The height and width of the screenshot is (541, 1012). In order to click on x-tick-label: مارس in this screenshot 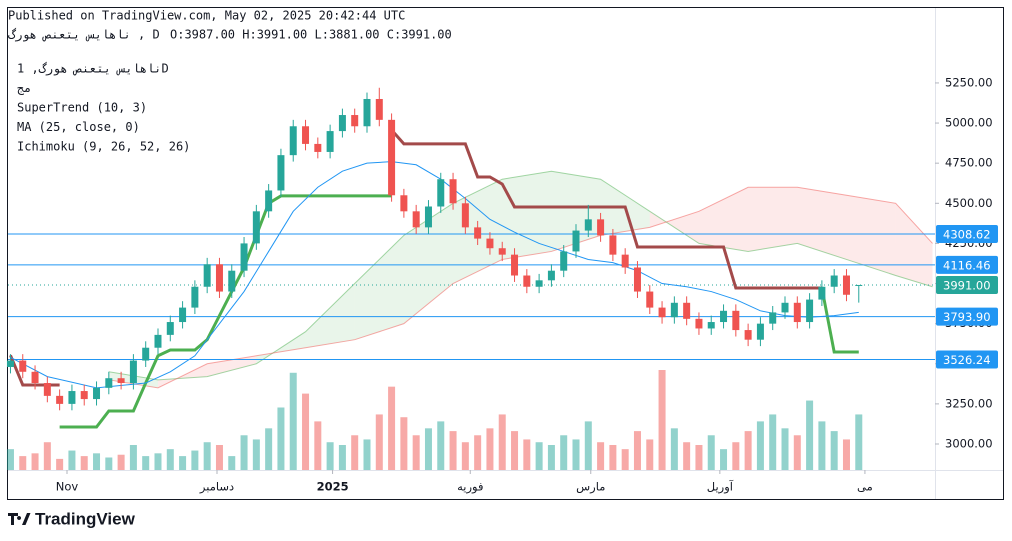, I will do `click(590, 487)`.